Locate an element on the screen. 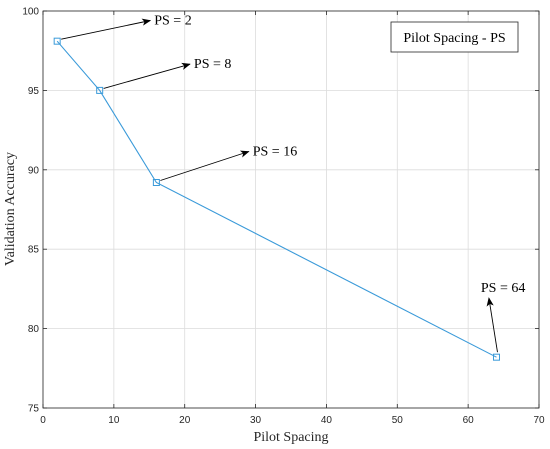 The width and height of the screenshot is (550, 449). x-tick-label: 50 is located at coordinates (398, 420).